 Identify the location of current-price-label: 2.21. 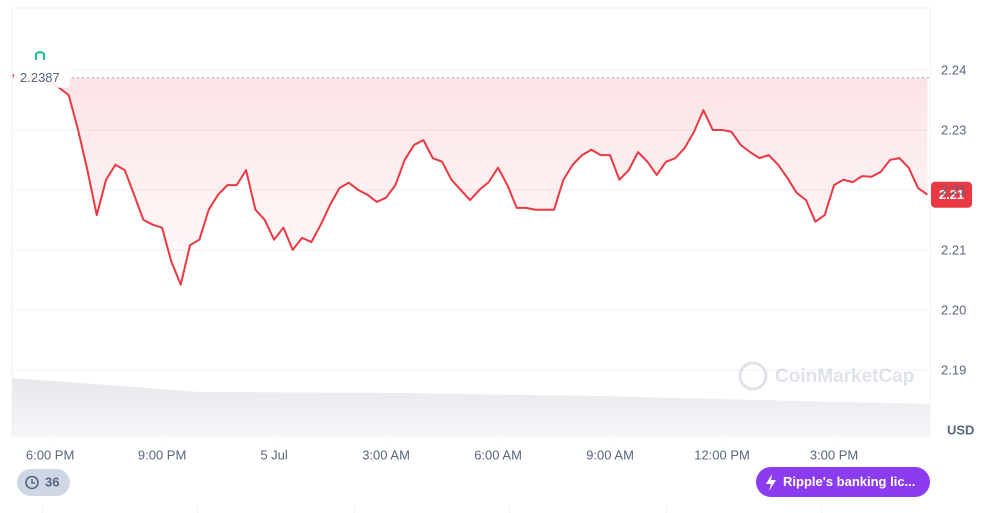
(951, 194).